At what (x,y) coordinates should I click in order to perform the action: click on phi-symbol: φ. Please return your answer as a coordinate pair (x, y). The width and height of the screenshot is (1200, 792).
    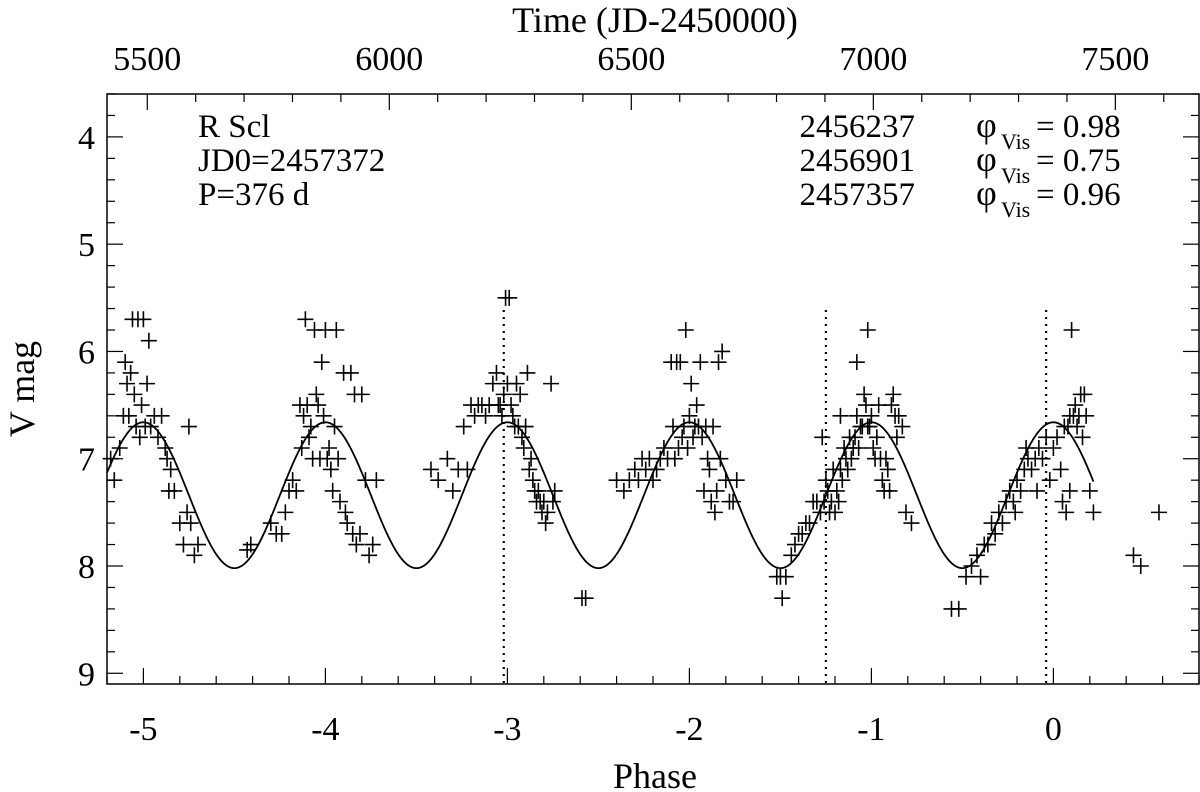
    Looking at the image, I should click on (986, 159).